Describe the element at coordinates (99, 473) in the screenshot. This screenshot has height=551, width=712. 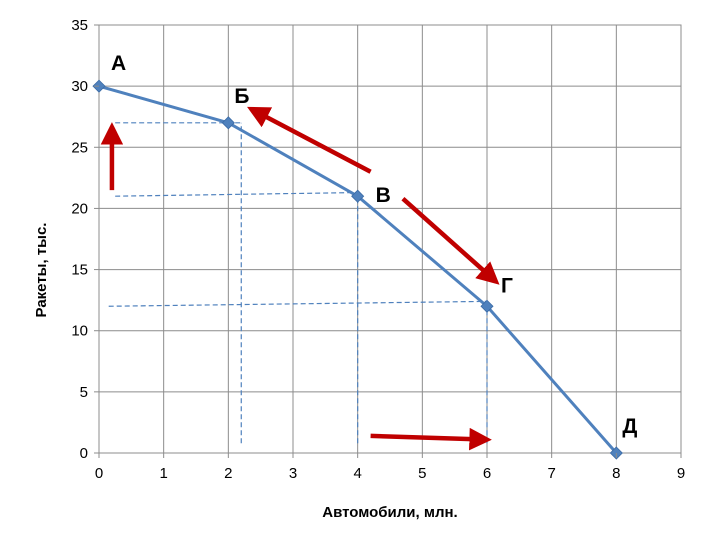
I see `x-tick-label-0: 0` at that location.